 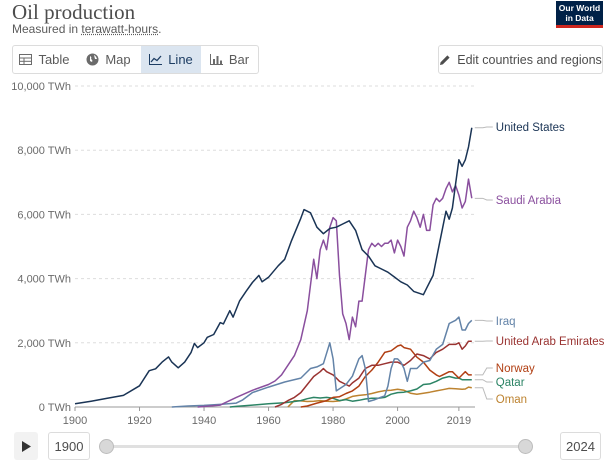 I want to click on tab-map: Map, so click(x=108, y=59).